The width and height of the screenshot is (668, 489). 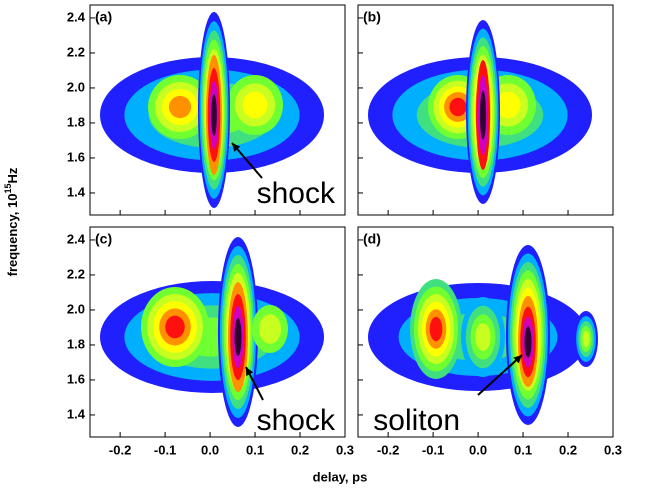 What do you see at coordinates (8, 189) in the screenshot?
I see `y-label-sup: 15` at bounding box center [8, 189].